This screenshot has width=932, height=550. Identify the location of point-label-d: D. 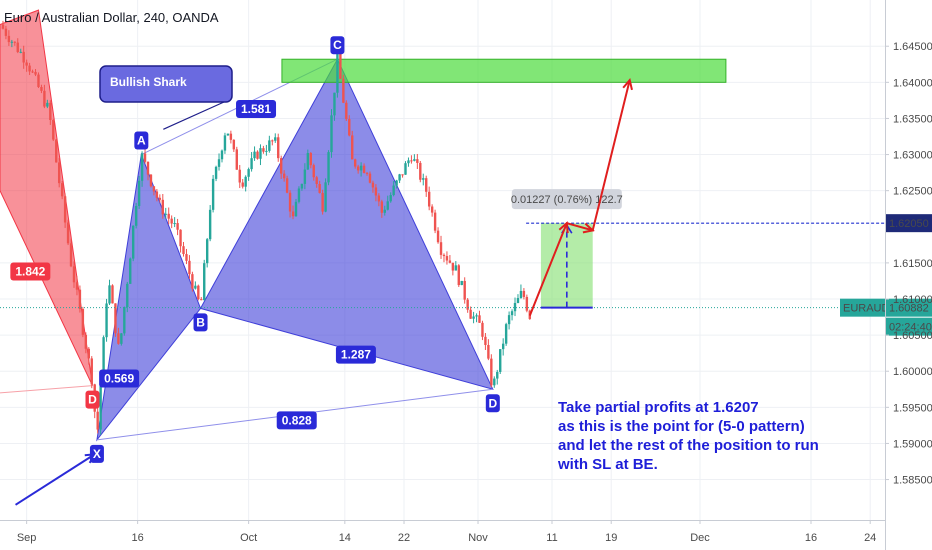
(492, 403).